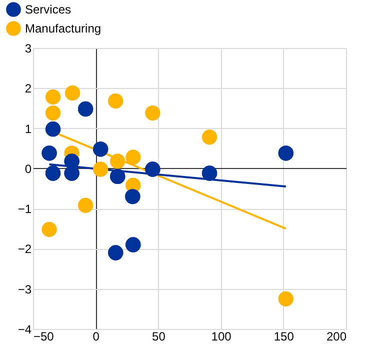 The width and height of the screenshot is (372, 356). Describe the element at coordinates (44, 337) in the screenshot. I see `x-tick-label: −50` at that location.